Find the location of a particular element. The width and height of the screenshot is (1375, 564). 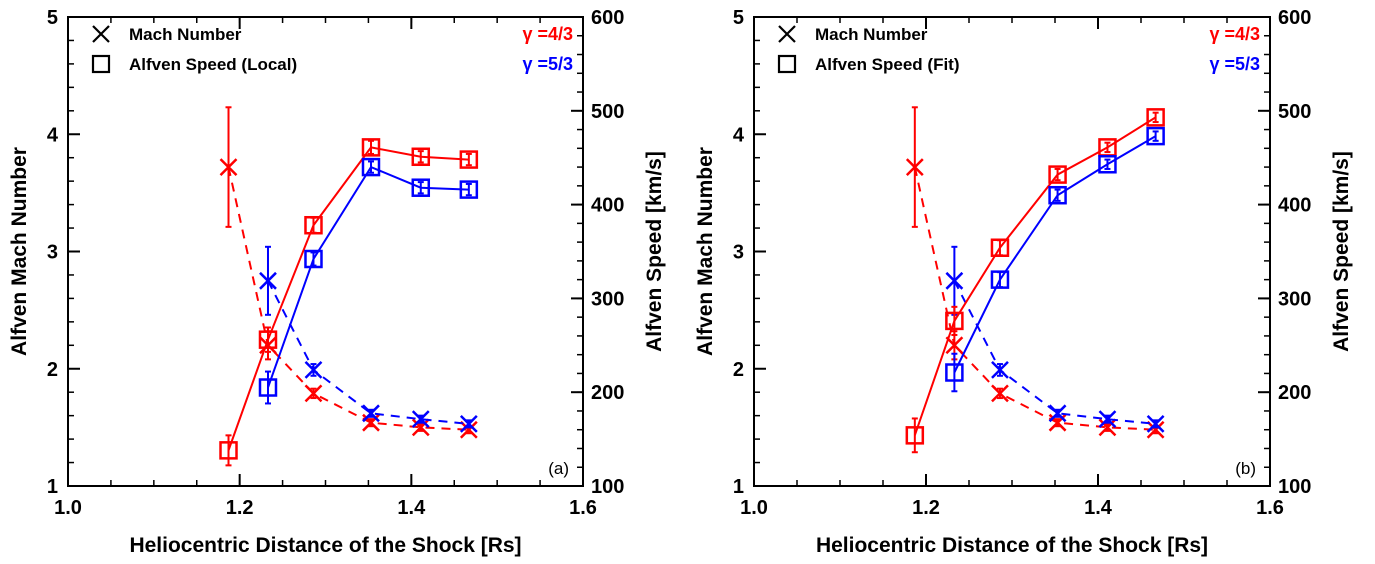

y2-tick-label: 400 is located at coordinates (607, 206).